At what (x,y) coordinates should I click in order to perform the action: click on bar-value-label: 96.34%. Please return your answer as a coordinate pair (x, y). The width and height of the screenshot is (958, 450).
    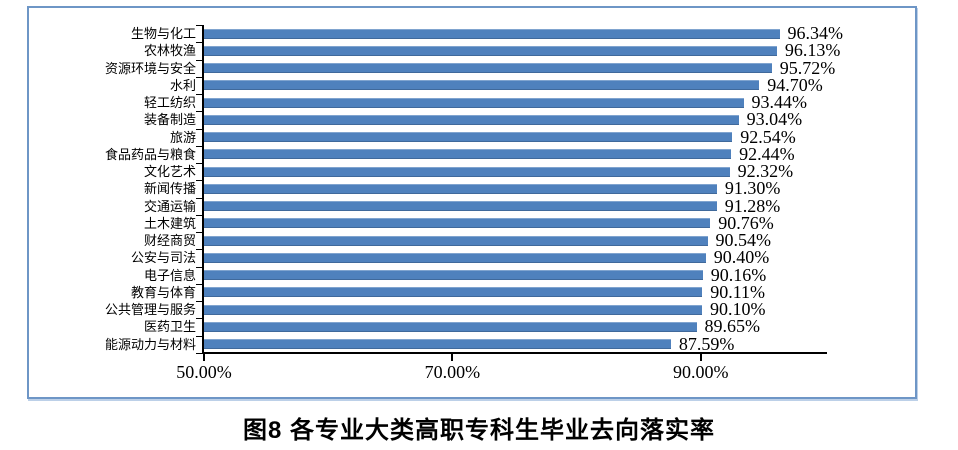
    Looking at the image, I should click on (815, 33).